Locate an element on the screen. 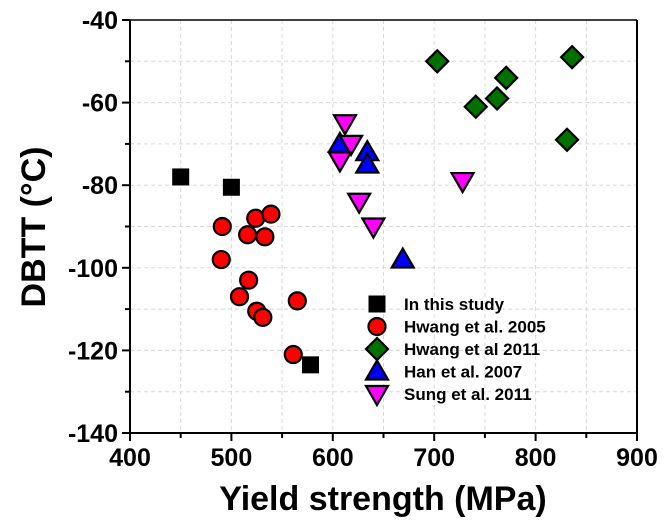 This screenshot has width=668, height=530. x-tick-label: 700 is located at coordinates (434, 458).